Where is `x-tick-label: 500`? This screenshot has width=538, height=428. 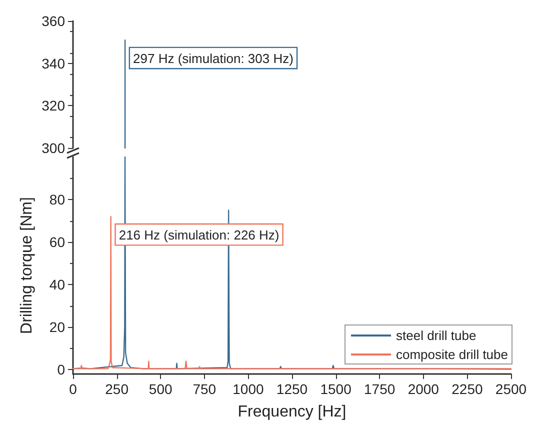 x-tick-label: 500 is located at coordinates (160, 389).